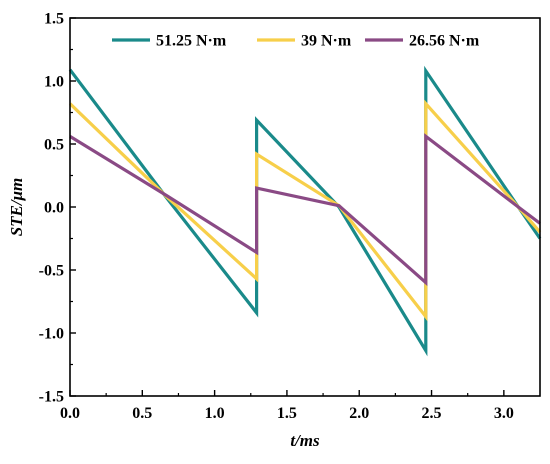 This screenshot has height=464, width=550. Describe the element at coordinates (359, 413) in the screenshot. I see `x-tick-label: 2.0` at that location.